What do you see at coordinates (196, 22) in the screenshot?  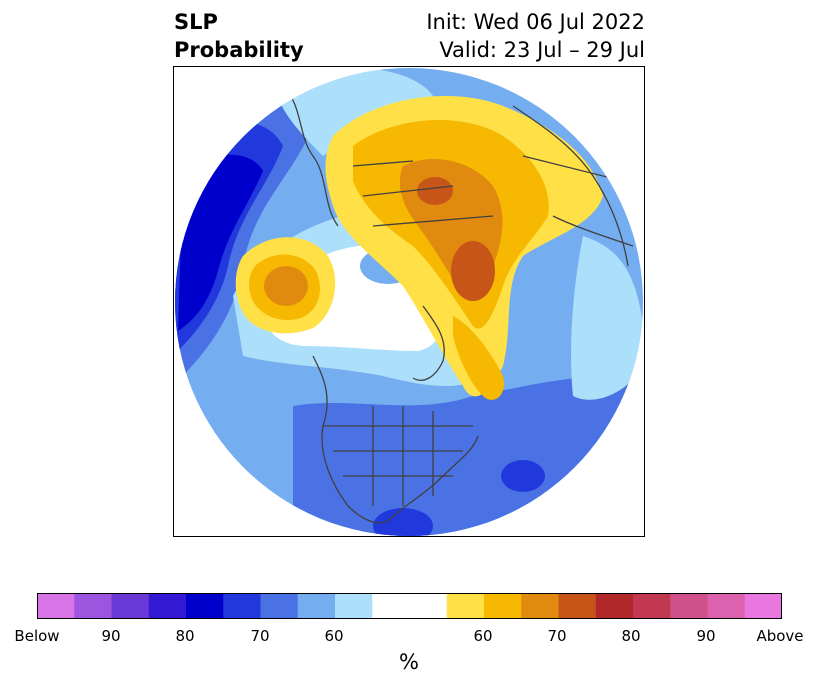 I see `title-line-1: SLP` at bounding box center [196, 22].